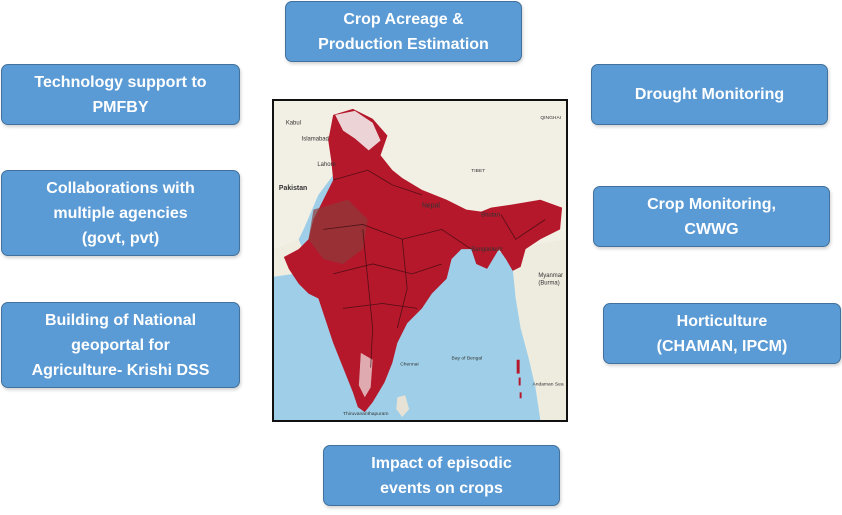  What do you see at coordinates (365, 375) in the screenshot?
I see `southern-cloud` at bounding box center [365, 375].